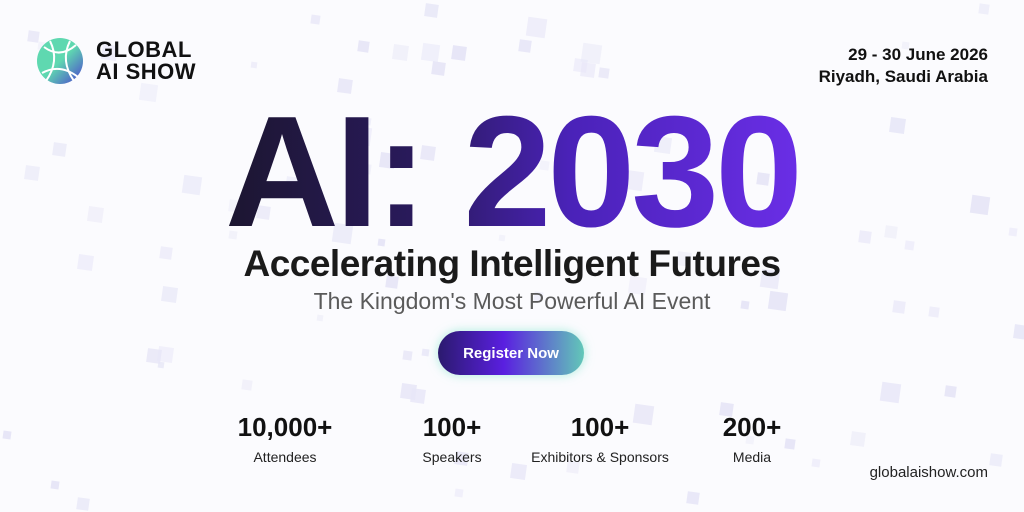  Describe the element at coordinates (512, 263) in the screenshot. I see `subtitle: Accelerating Intelligent Futures` at that location.